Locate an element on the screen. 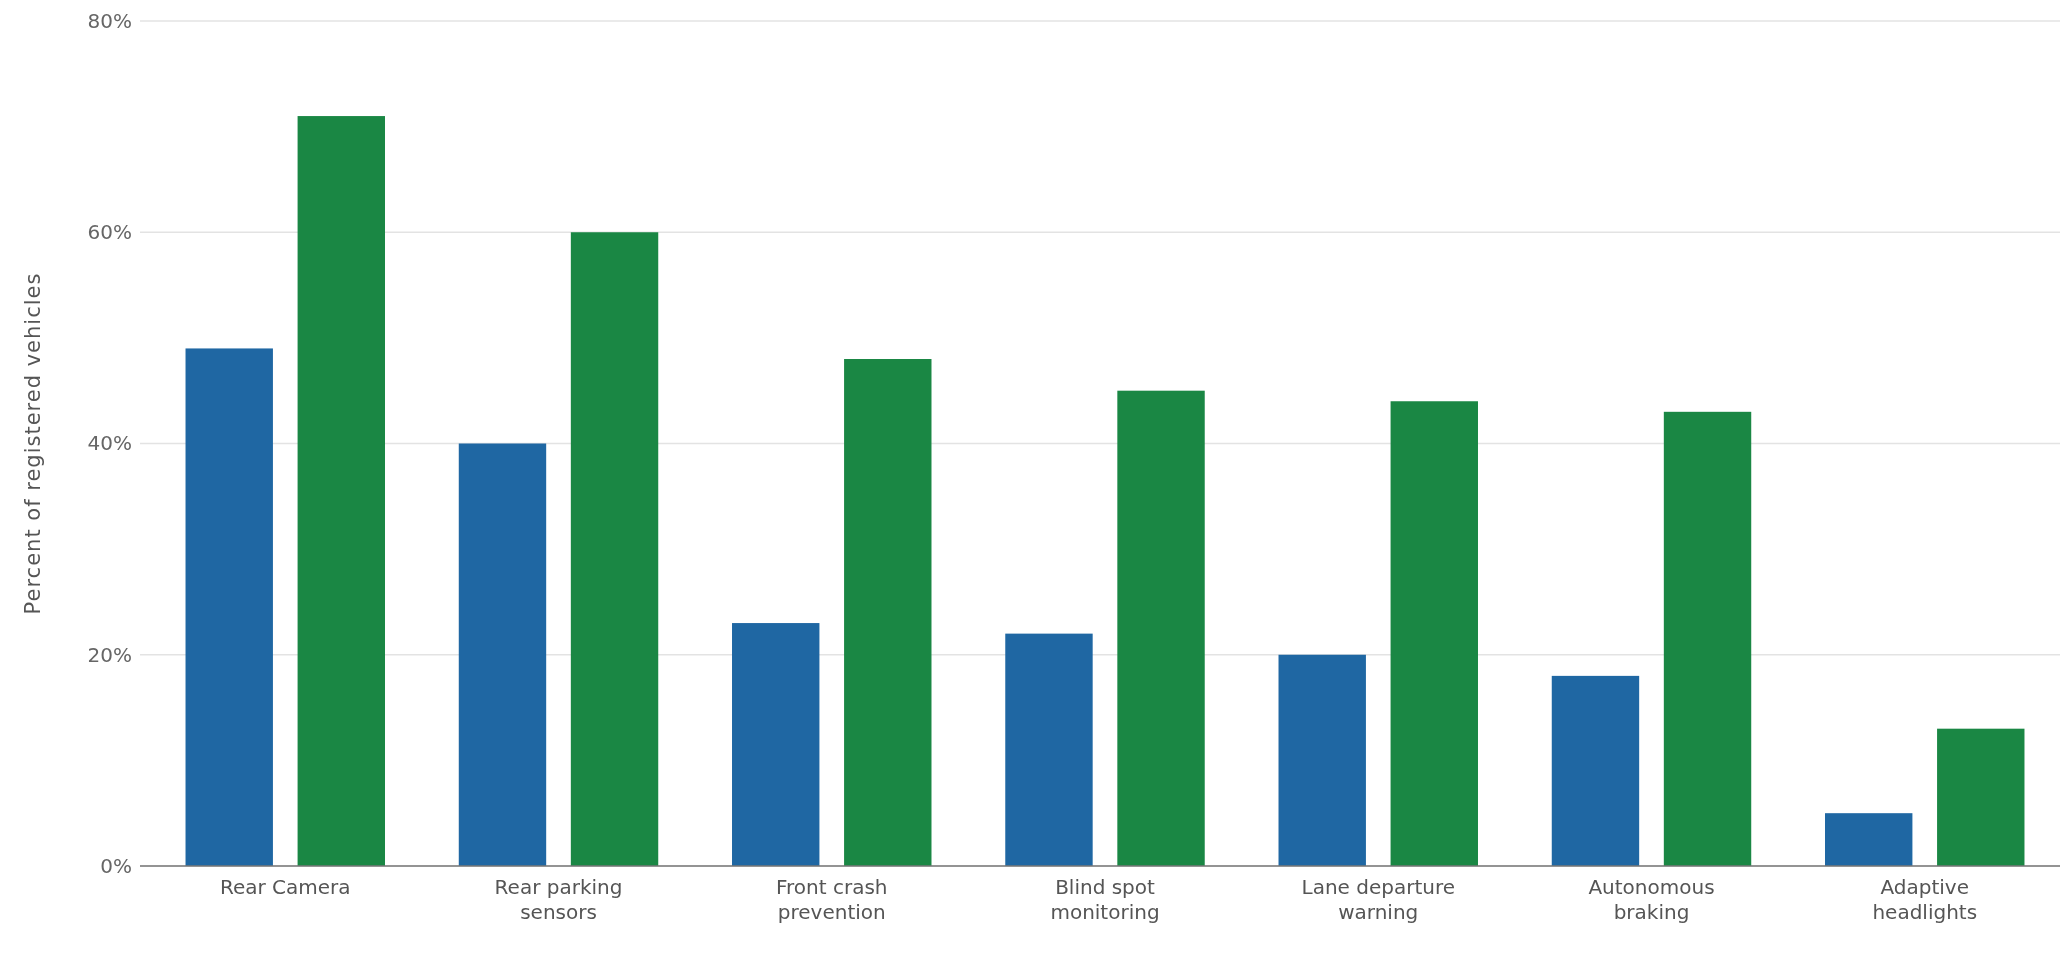 The image size is (2072, 959). x-tick-label: Lane departure warning is located at coordinates (1378, 900).